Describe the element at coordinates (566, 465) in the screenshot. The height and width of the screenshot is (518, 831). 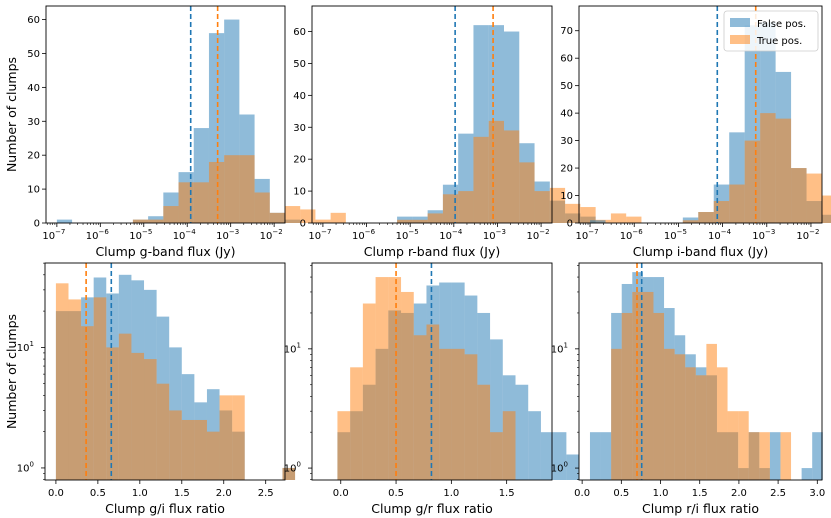
I see `y-tick-exponent: 0` at that location.